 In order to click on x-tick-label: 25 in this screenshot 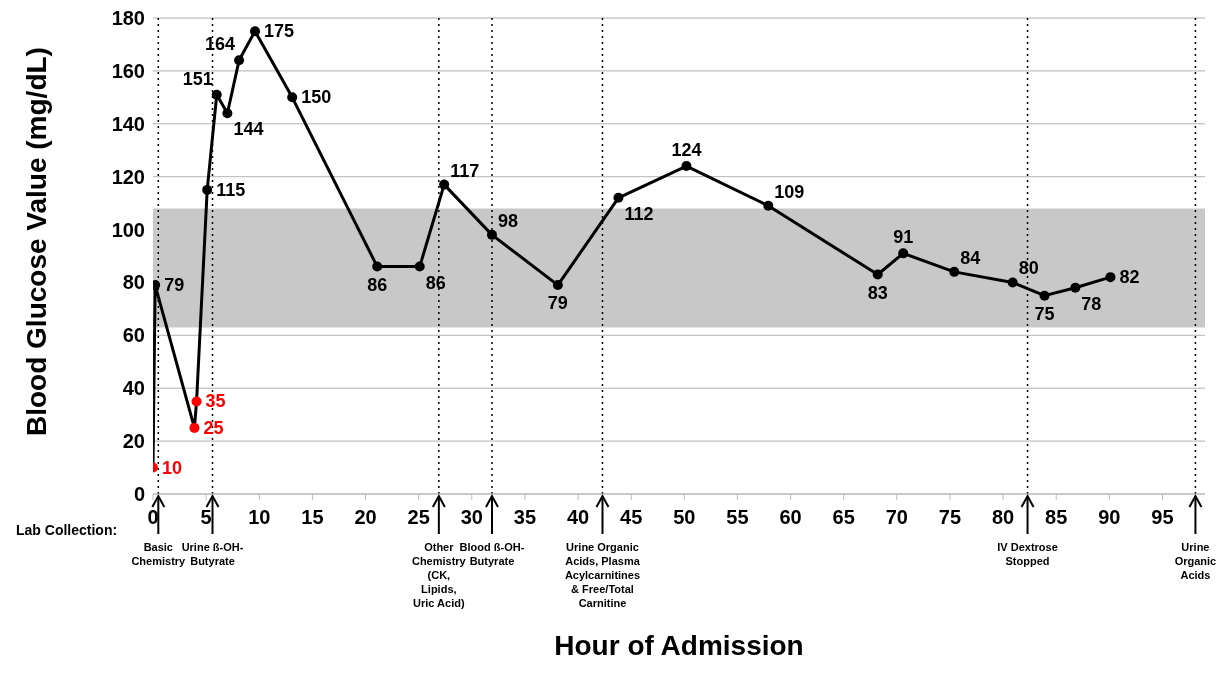, I will do `click(418, 517)`.